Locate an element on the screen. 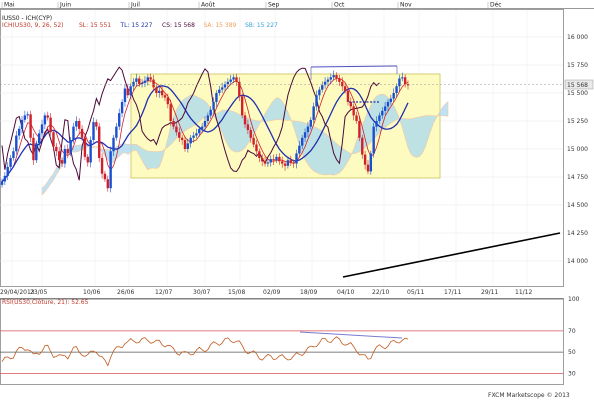 Image resolution: width=594 pixels, height=404 pixels. month-label: Août is located at coordinates (208, 5).